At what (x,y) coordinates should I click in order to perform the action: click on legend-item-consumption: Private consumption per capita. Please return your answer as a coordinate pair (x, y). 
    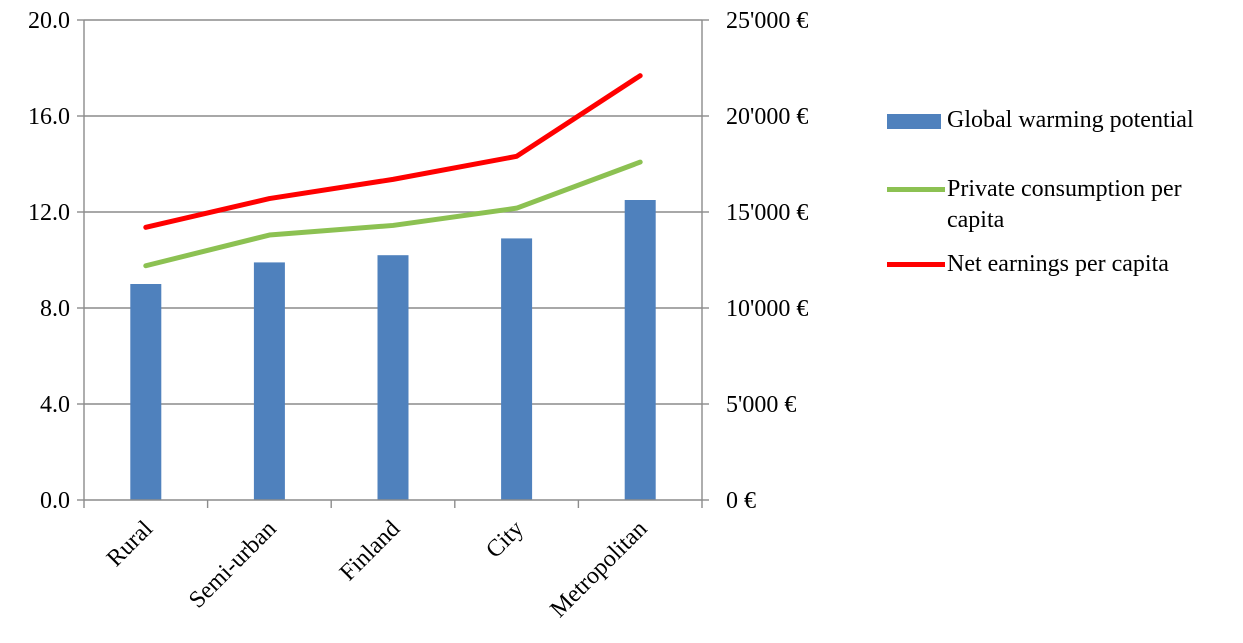
    Looking at the image, I should click on (1062, 205).